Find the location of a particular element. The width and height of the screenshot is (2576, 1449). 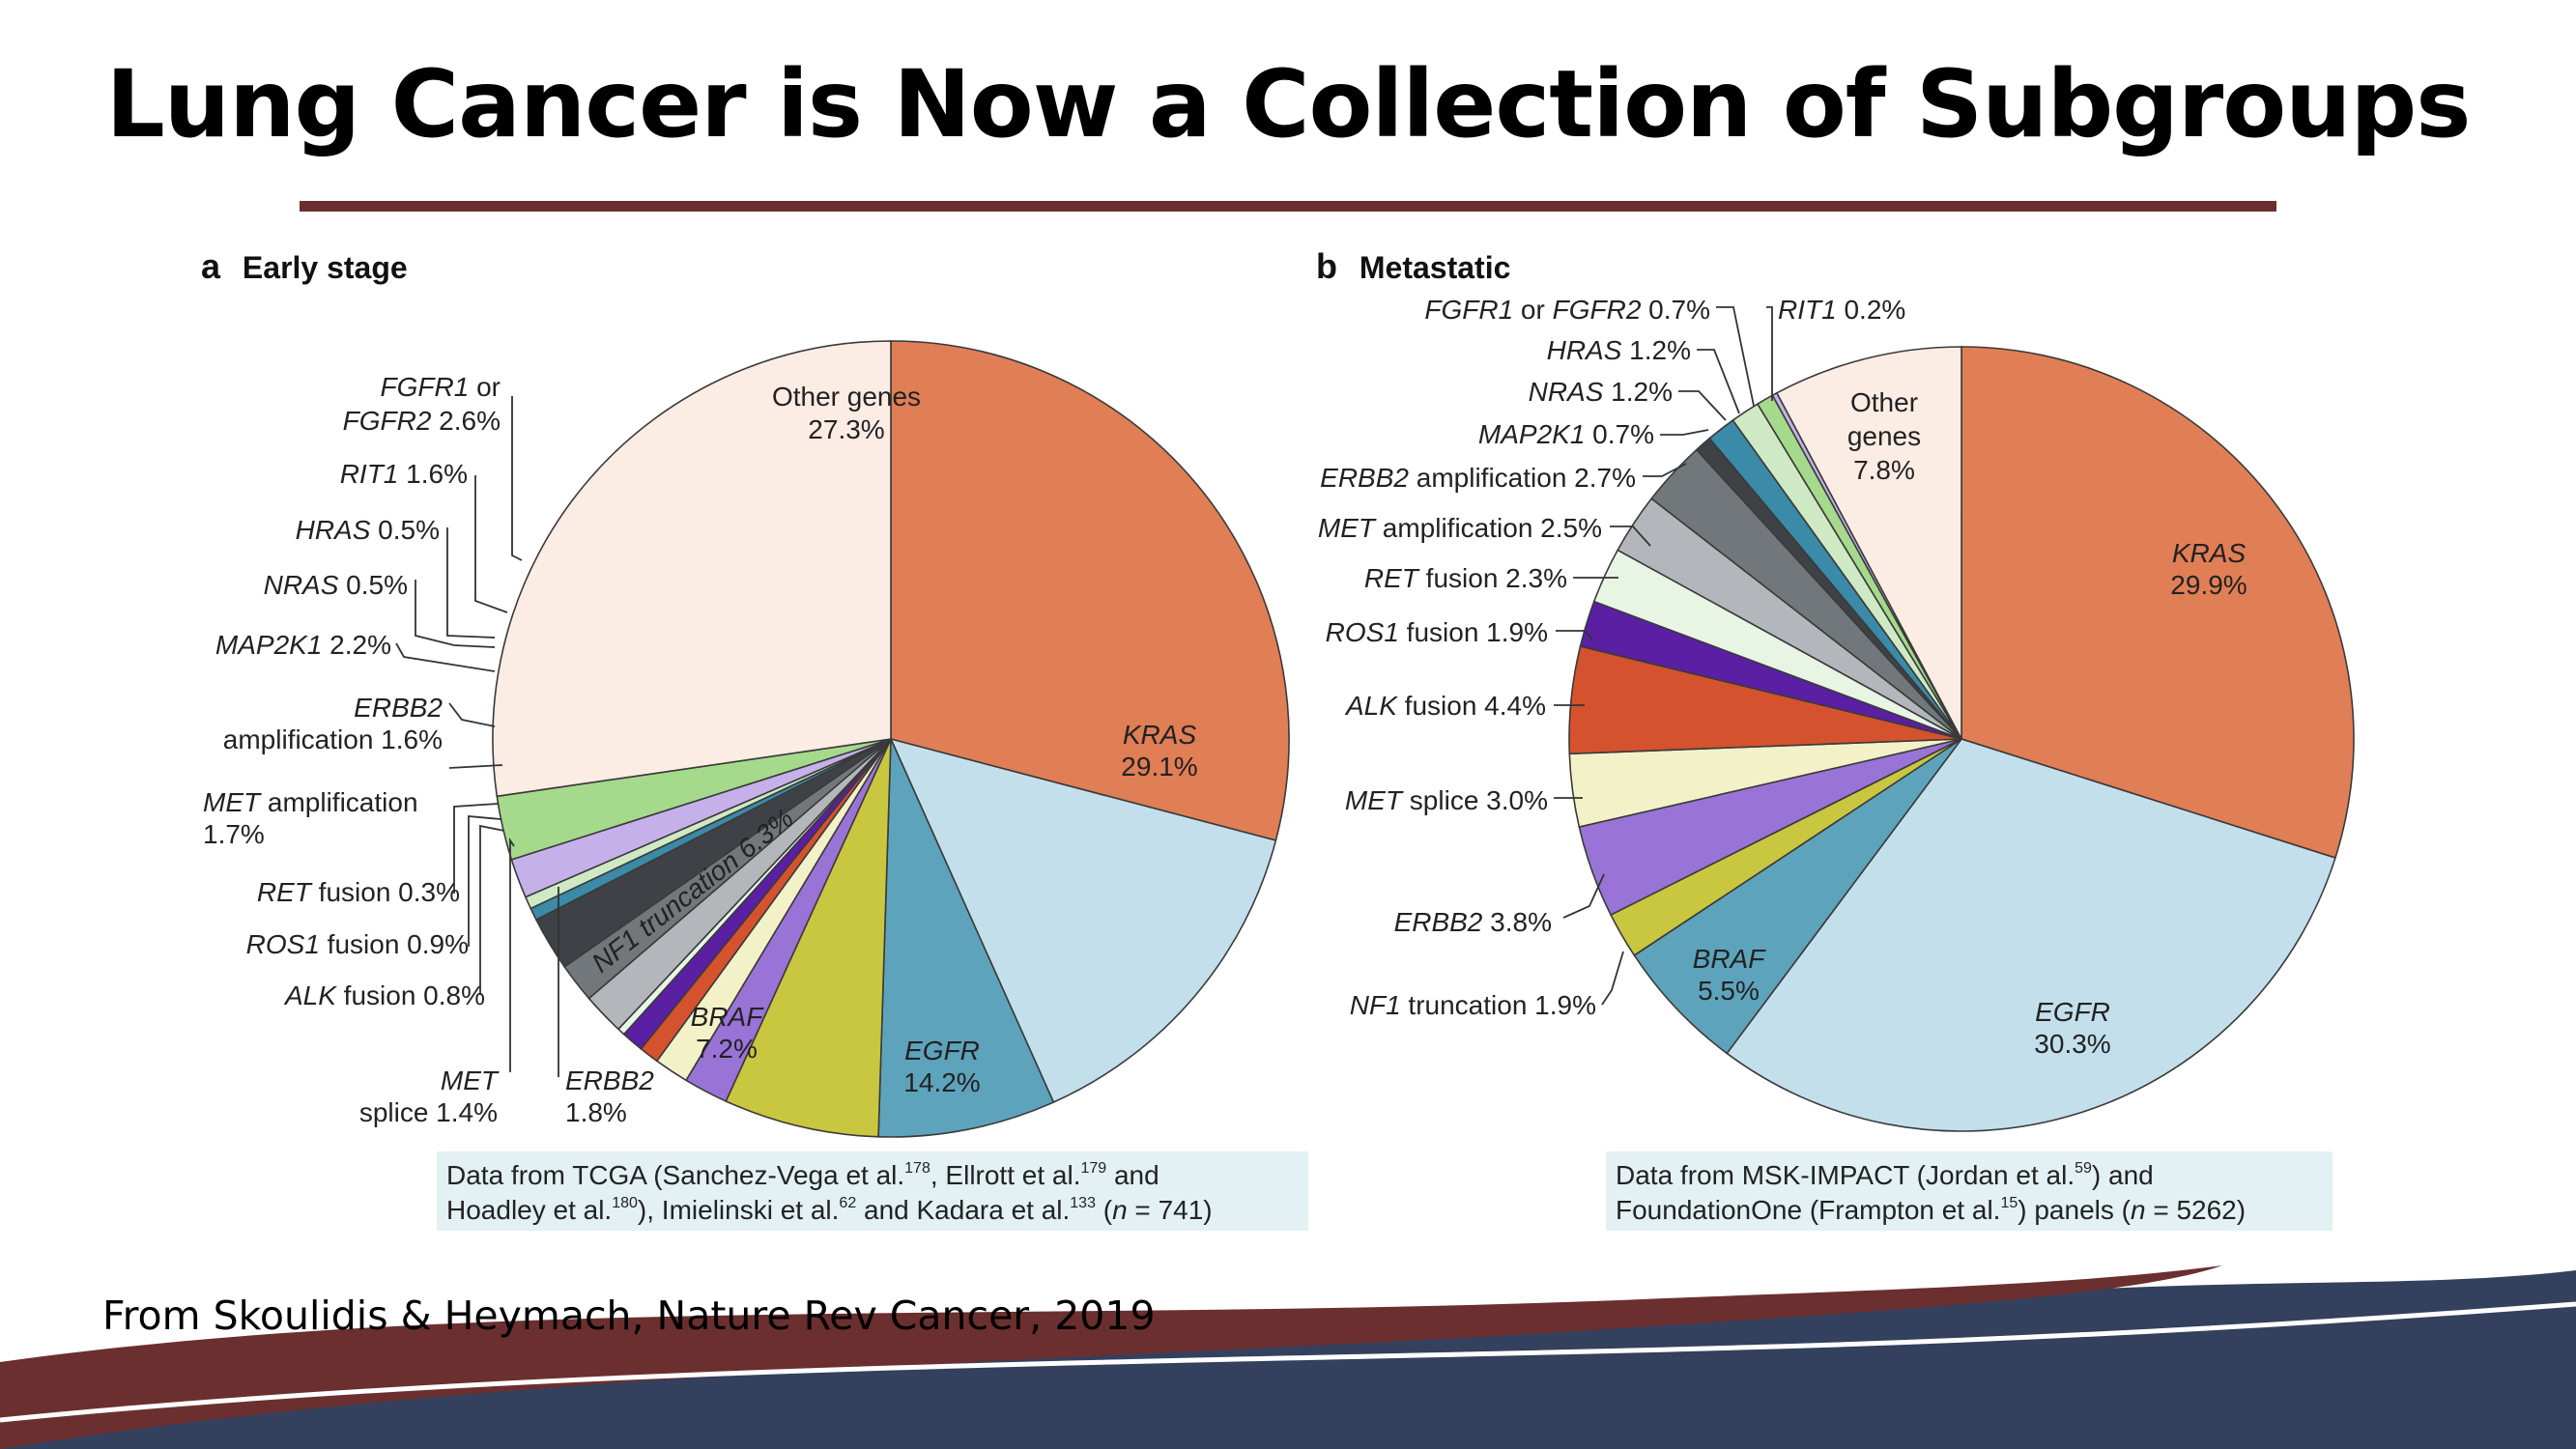

label-a-egfr: EGFR 14.2% is located at coordinates (942, 1066).